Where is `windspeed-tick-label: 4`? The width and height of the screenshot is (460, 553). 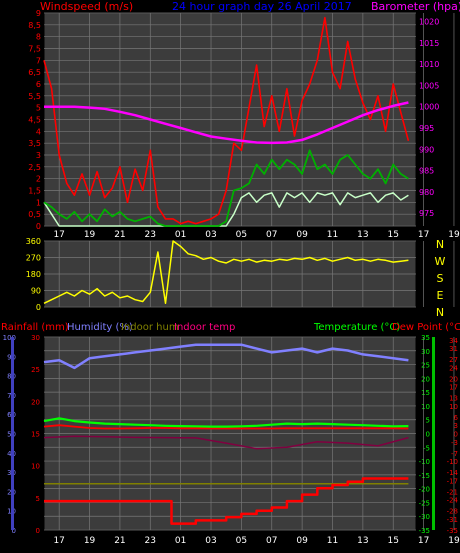 windspeed-tick-label: 4 is located at coordinates (38, 131).